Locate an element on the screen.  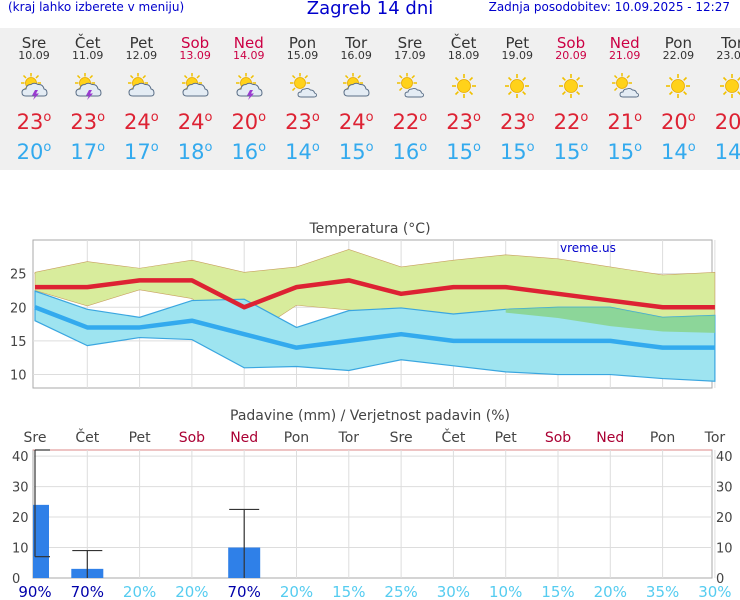
day-date: 15.09 is located at coordinates (302, 55).